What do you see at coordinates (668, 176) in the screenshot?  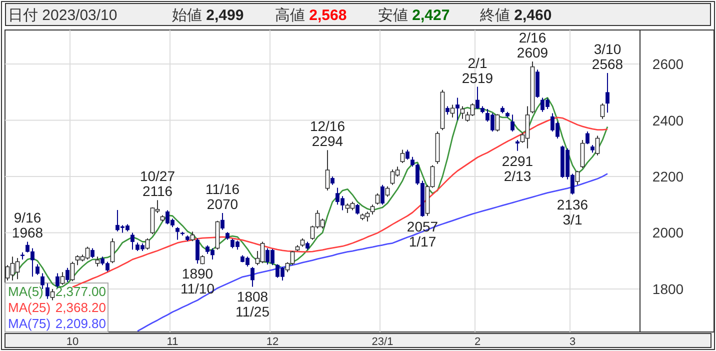 I see `y-tick-label: 2200` at bounding box center [668, 176].